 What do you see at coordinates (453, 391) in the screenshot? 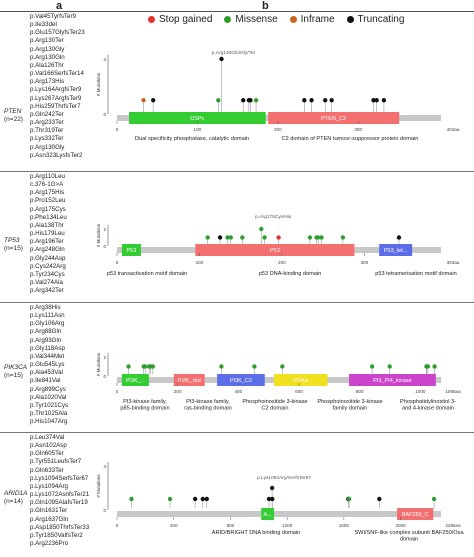
I see `protein-length-label: 1068aa` at bounding box center [453, 391].